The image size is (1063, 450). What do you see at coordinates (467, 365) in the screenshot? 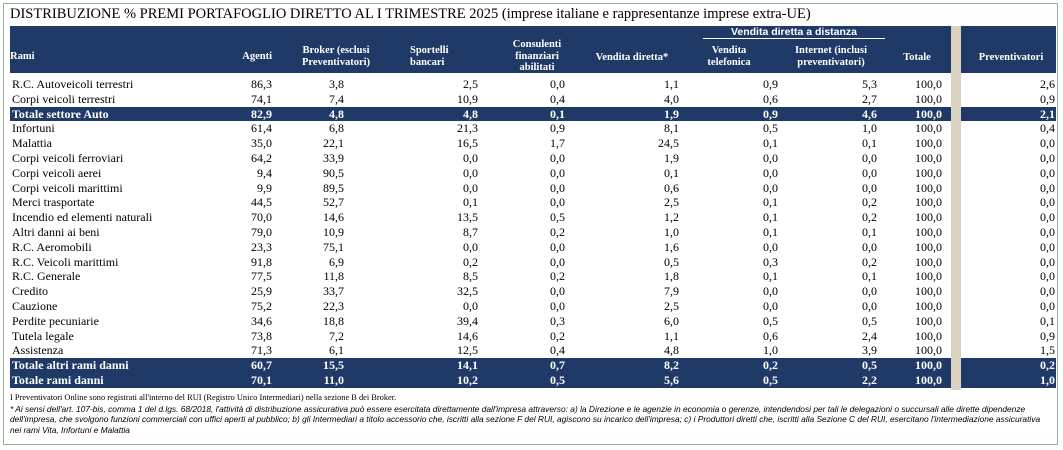
I see `row-value: 14,1` at bounding box center [467, 365].